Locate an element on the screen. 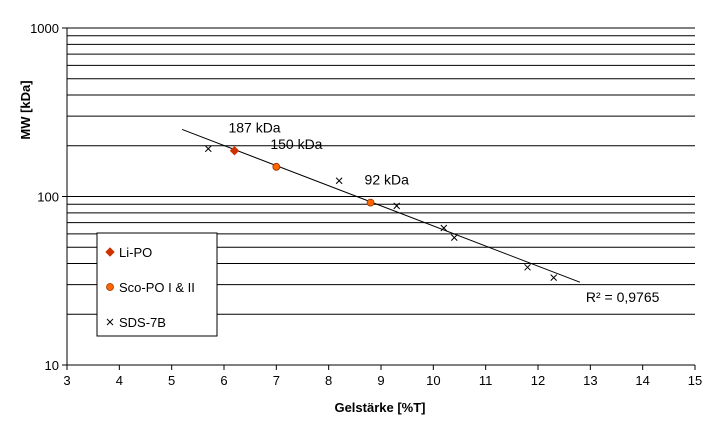 This screenshot has height=427, width=711. annotation-label: 92 kDa is located at coordinates (387, 180).